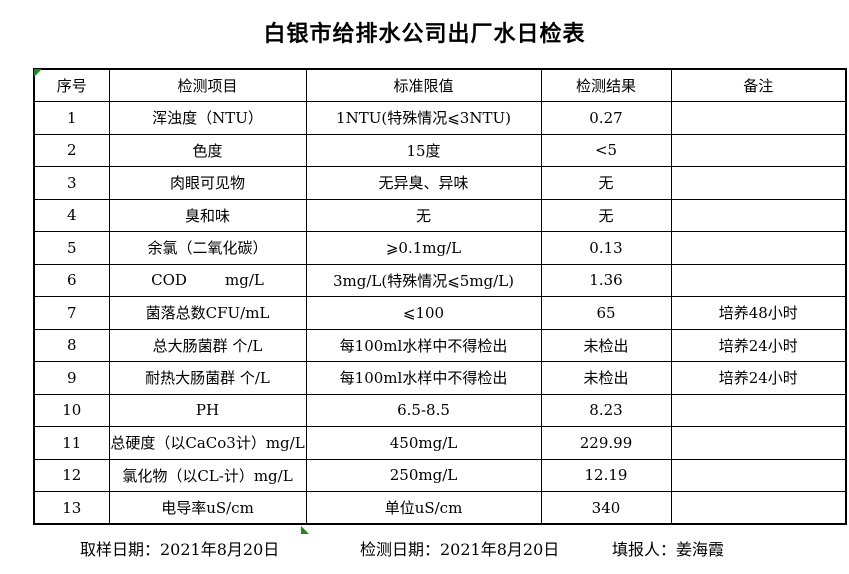 The image size is (849, 574). Describe the element at coordinates (423, 313) in the screenshot. I see `cell-limit: ⩽100` at that location.